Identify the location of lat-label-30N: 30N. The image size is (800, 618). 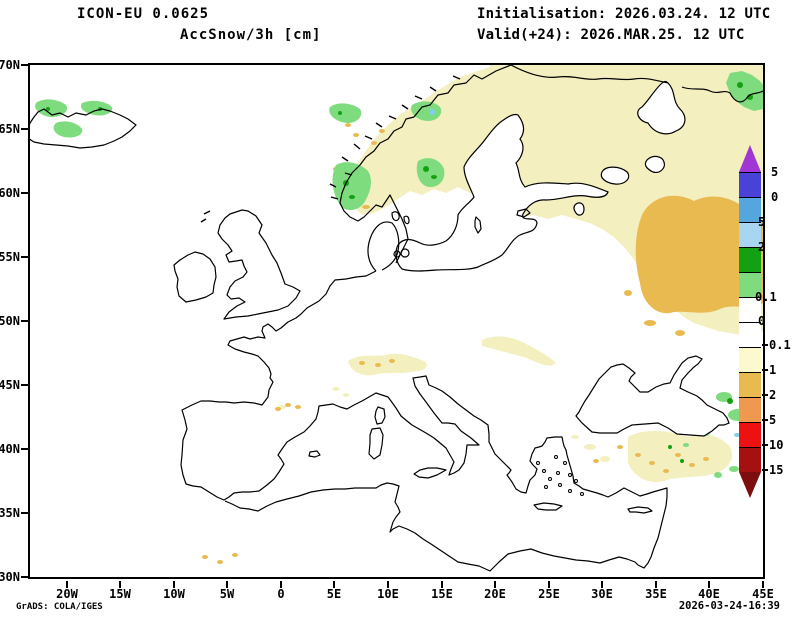
(10, 577).